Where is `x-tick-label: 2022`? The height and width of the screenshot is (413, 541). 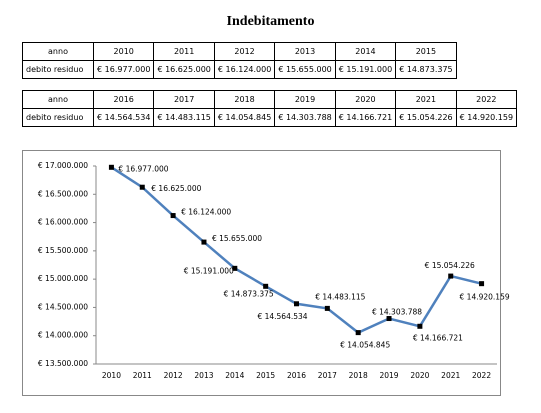
x-tick-label: 2022 is located at coordinates (481, 375).